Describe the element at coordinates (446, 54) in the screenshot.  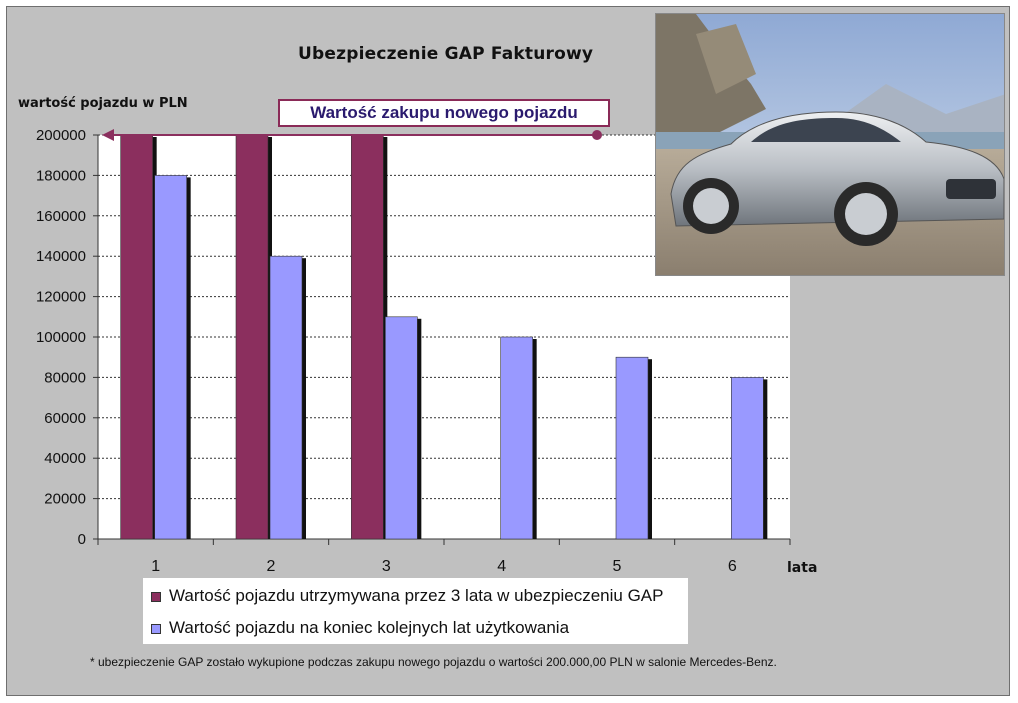
I see `chart-title: Ubezpieczenie GAP Fakturowy` at that location.